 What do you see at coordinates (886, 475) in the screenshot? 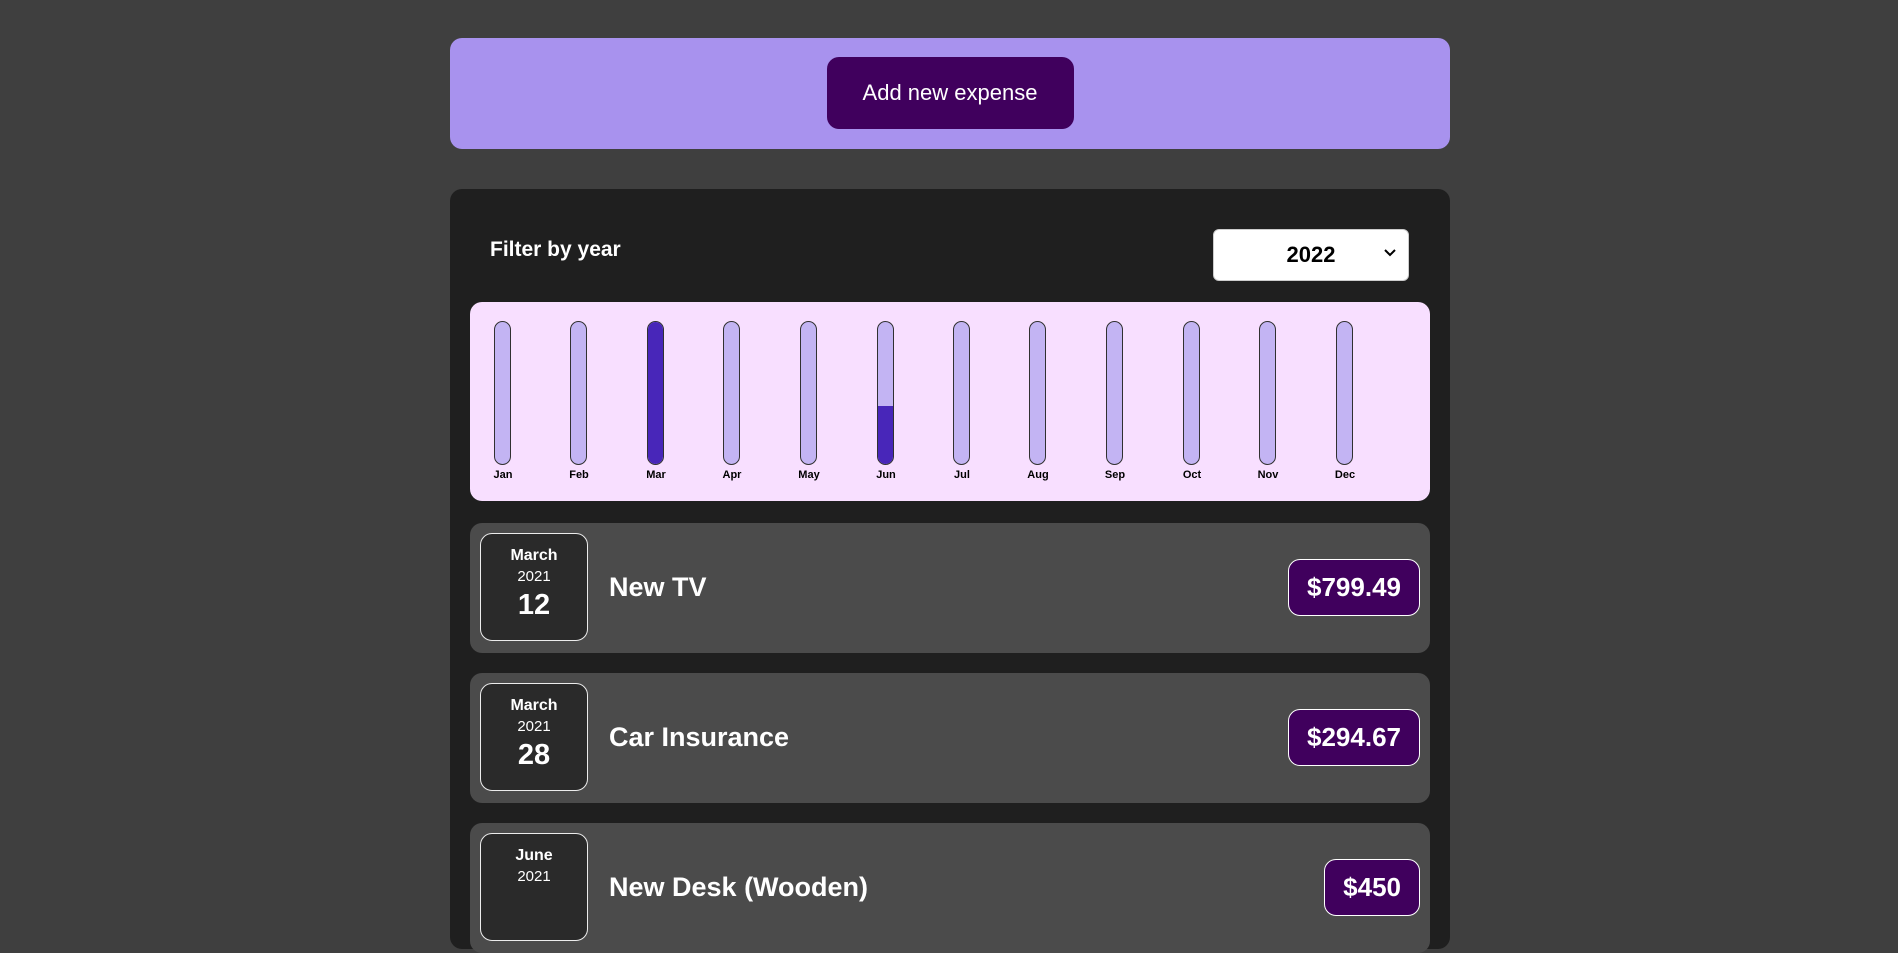
I see `chart-bar-label: Jun` at bounding box center [886, 475].